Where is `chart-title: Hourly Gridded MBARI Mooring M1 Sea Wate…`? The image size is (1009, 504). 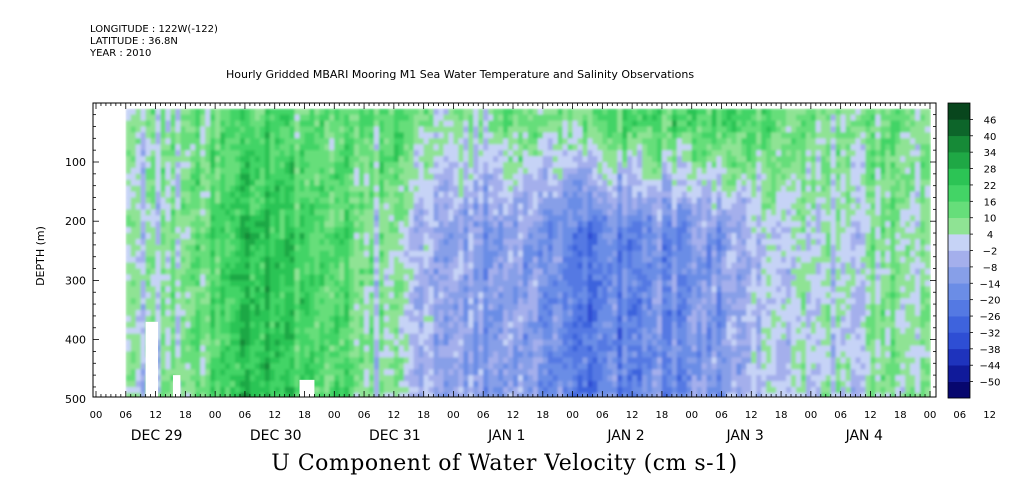
chart-title: Hourly Gridded MBARI Mooring M1 Sea Wate… is located at coordinates (460, 74).